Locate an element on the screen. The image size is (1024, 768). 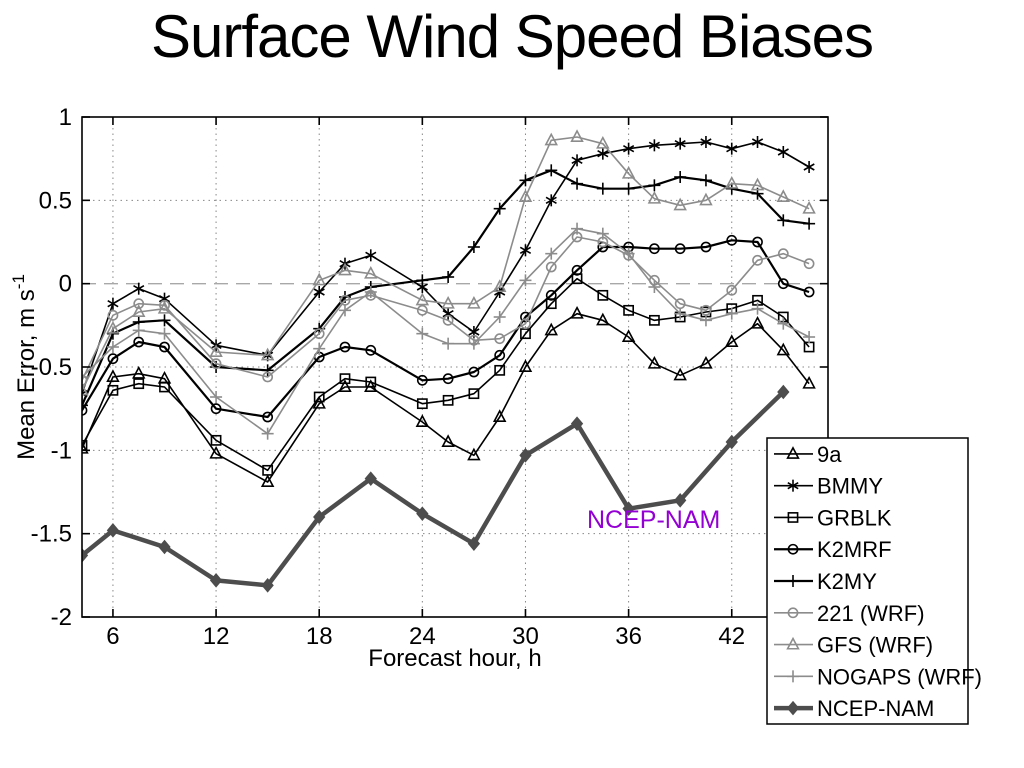
legend-item-k2mrf: K2MRF is located at coordinates (833, 549).